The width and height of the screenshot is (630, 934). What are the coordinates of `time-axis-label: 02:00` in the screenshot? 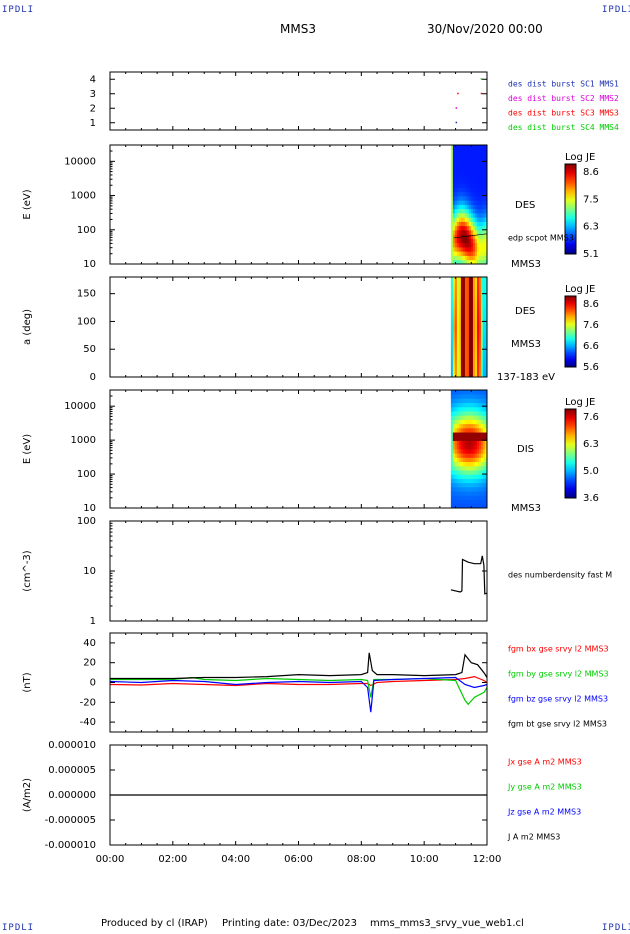 It's located at (172, 859).